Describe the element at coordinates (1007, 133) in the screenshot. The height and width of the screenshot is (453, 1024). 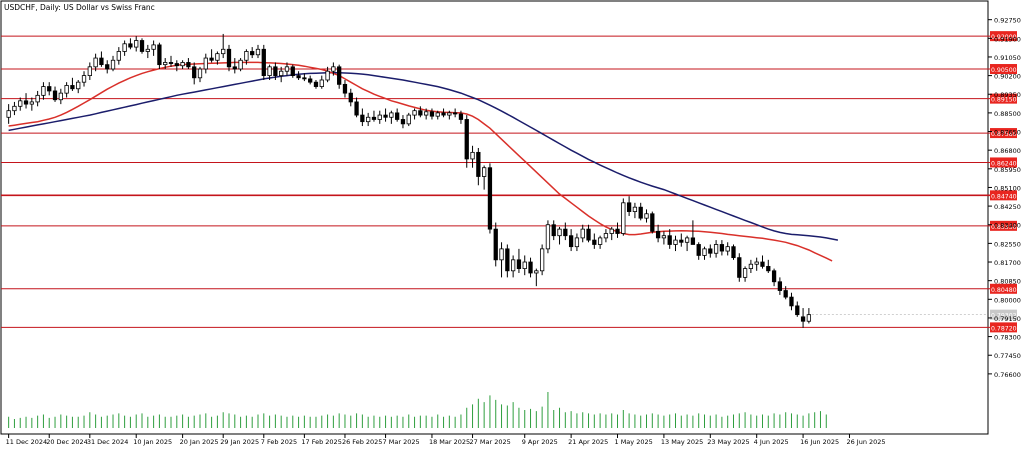
I see `y-tick-label: 0.87650` at that location.